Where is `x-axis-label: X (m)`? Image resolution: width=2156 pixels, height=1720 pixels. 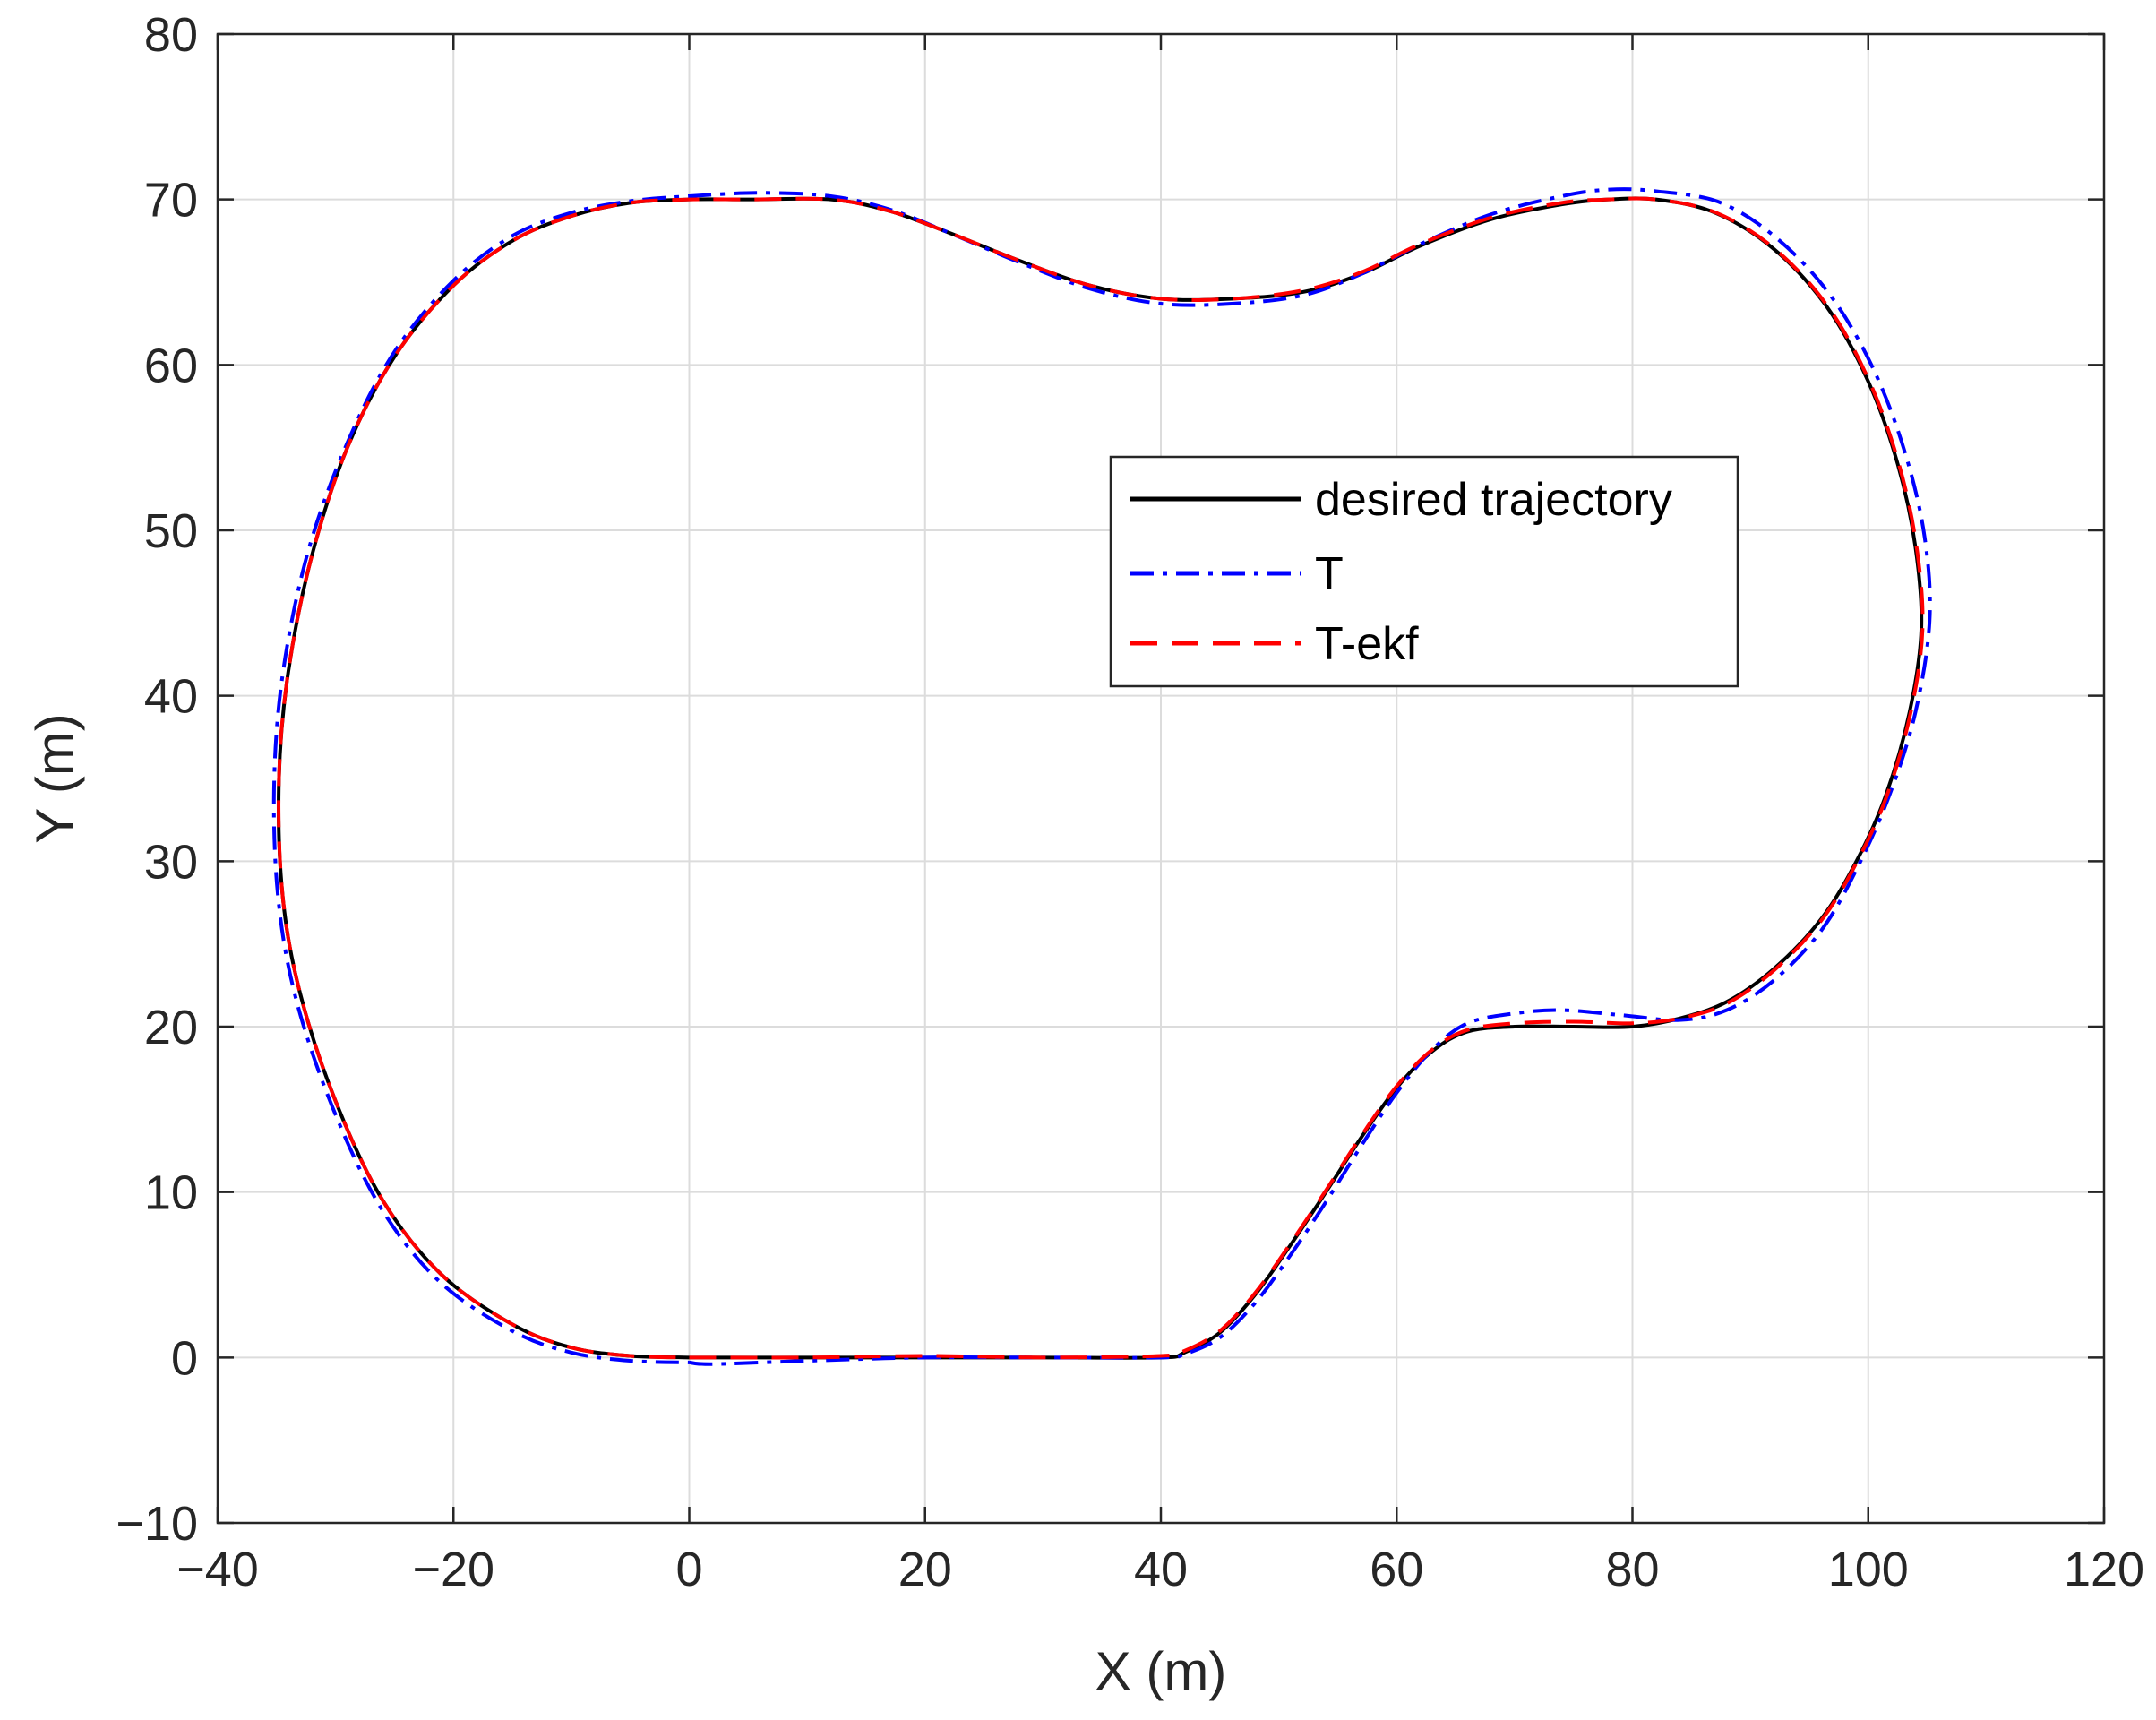
x-axis-label: X (m) is located at coordinates (1161, 1671).